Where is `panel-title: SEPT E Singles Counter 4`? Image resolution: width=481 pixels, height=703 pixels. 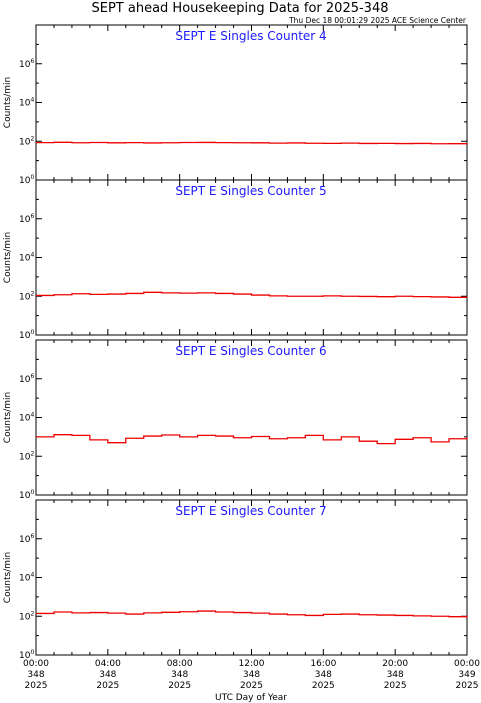
panel-title: SEPT E Singles Counter 4 is located at coordinates (250, 36).